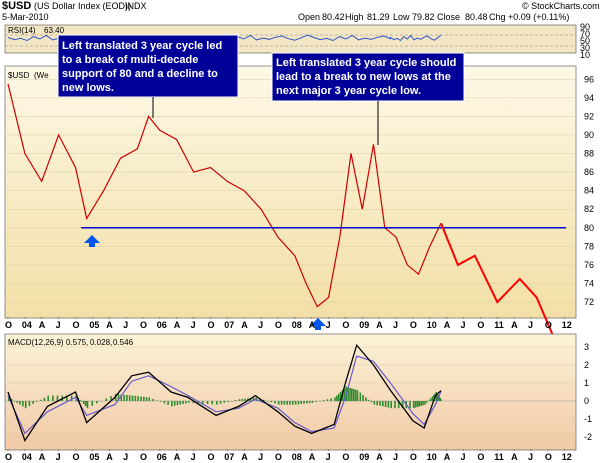  Describe the element at coordinates (589, 116) in the screenshot. I see `price-ytick: 92` at that location.